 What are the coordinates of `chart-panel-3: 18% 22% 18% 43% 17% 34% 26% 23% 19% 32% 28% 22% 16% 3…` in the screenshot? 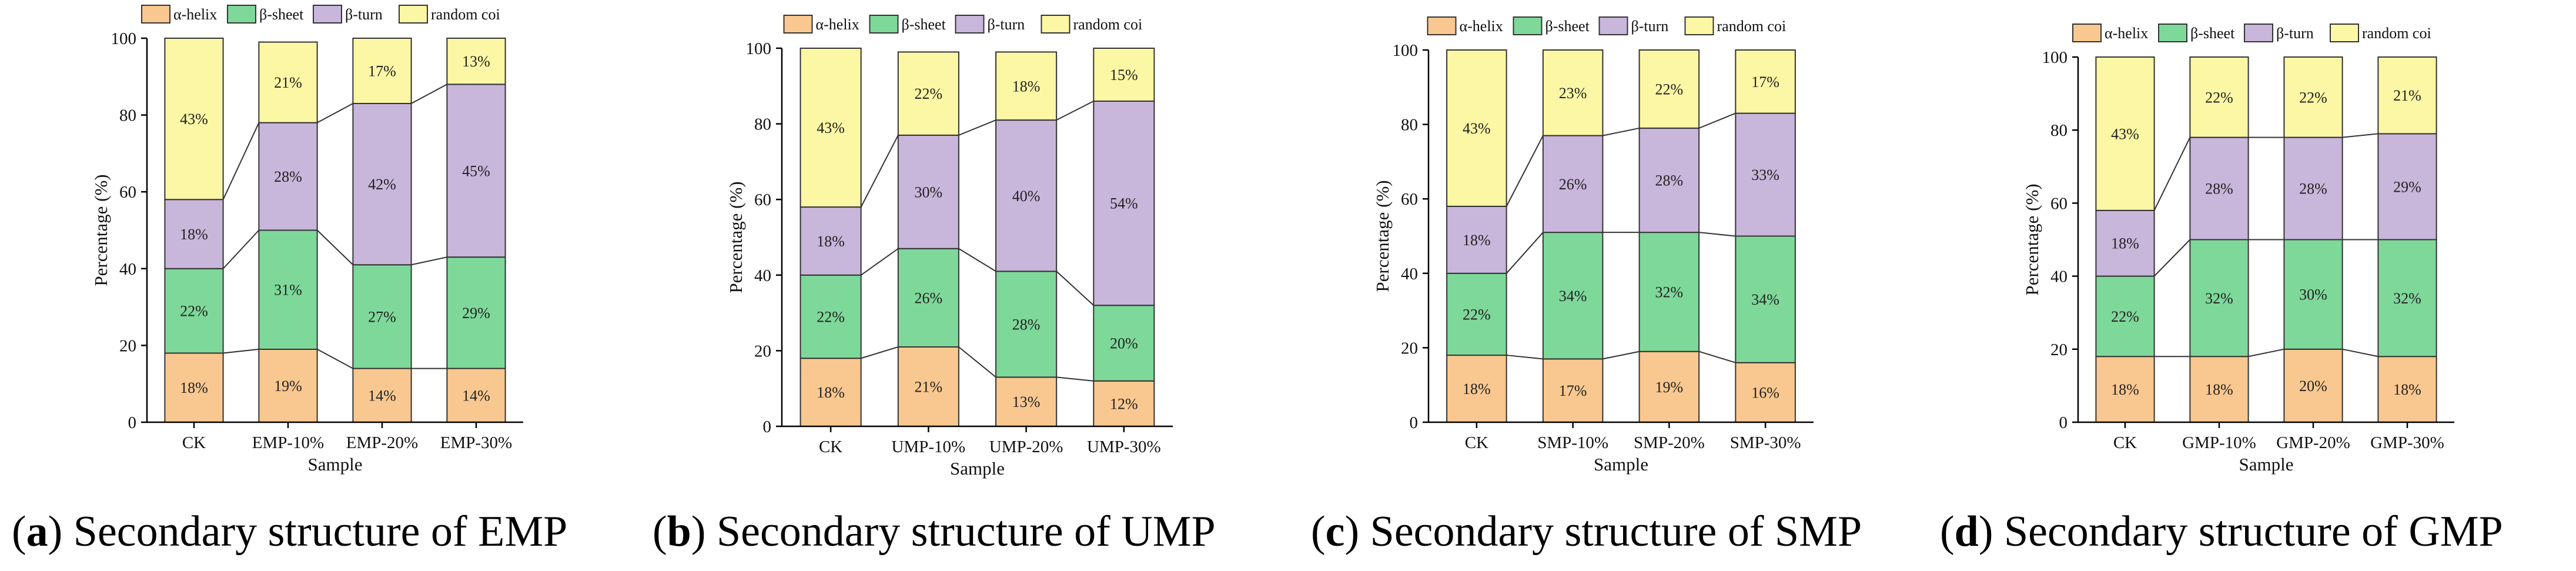 It's located at (1593, 245).